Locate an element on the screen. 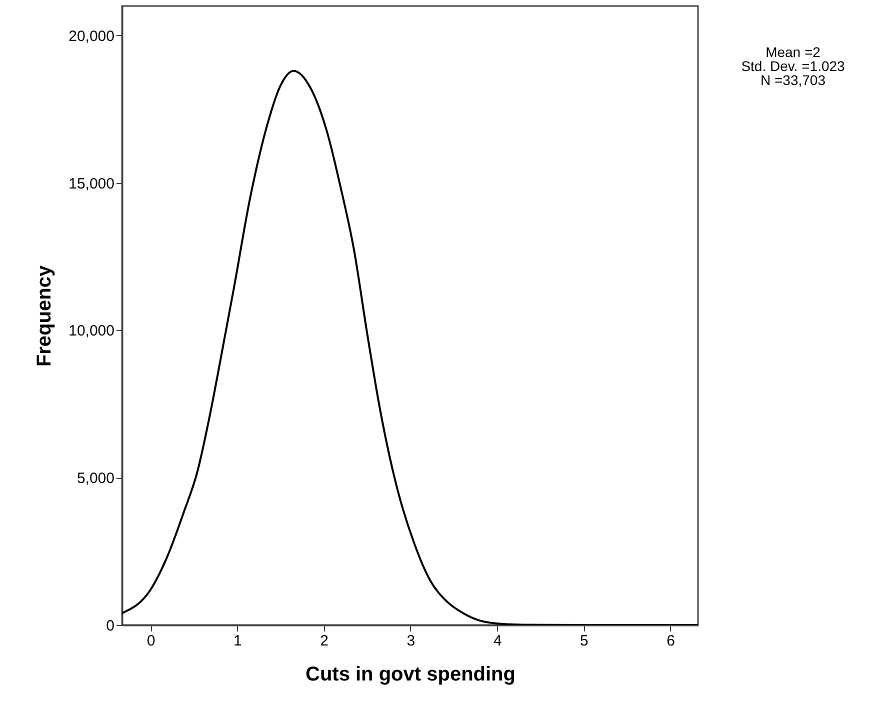 The height and width of the screenshot is (717, 890). y-tick-label: 20,000 is located at coordinates (91, 36).